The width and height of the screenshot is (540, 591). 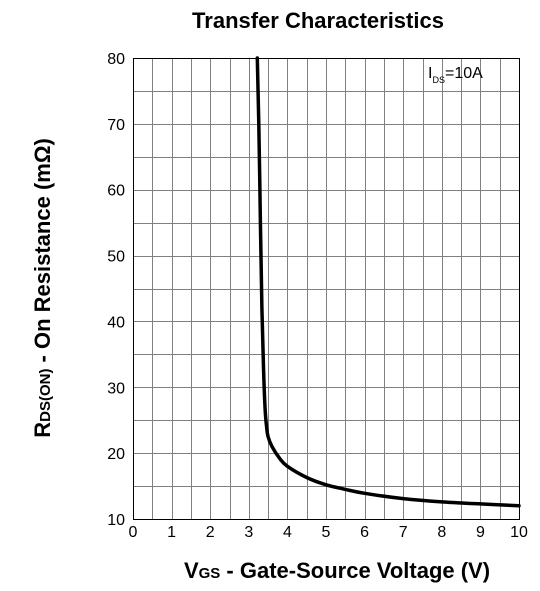 I want to click on x-tick-label: 7, so click(x=403, y=532).